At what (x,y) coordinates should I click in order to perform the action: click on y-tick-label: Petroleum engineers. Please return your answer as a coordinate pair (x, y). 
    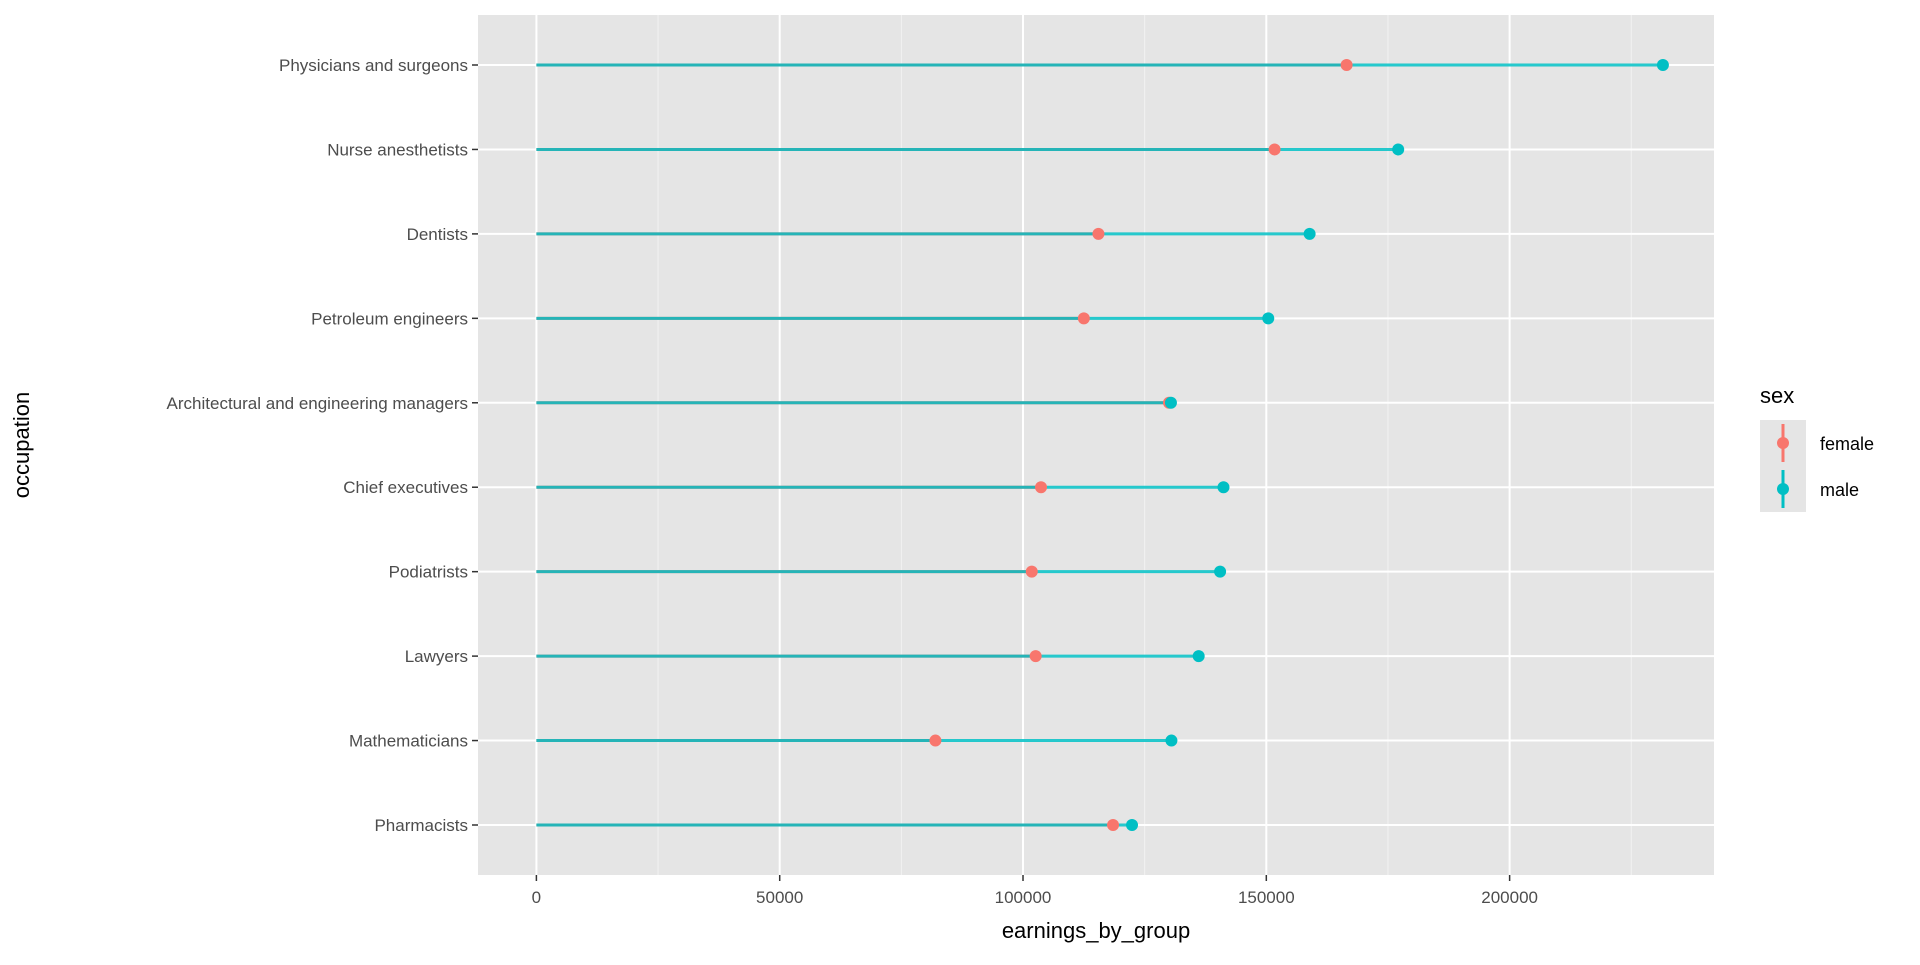
    Looking at the image, I should click on (389, 318).